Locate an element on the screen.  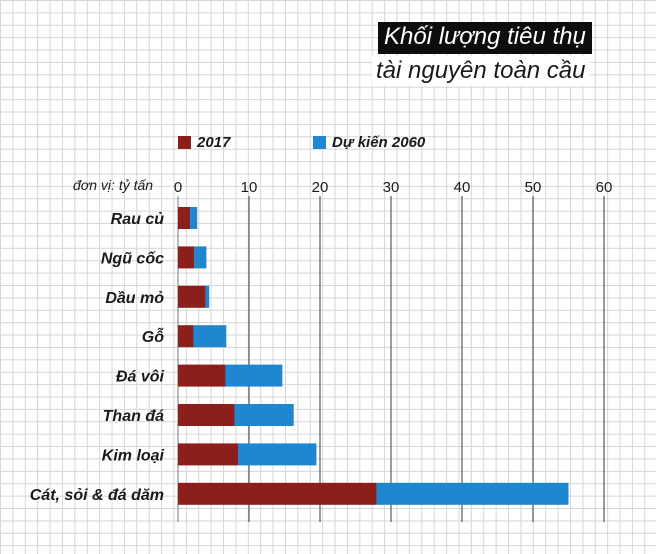
chart-title-line-1: Khối lượng tiêu thụ is located at coordinates (485, 38).